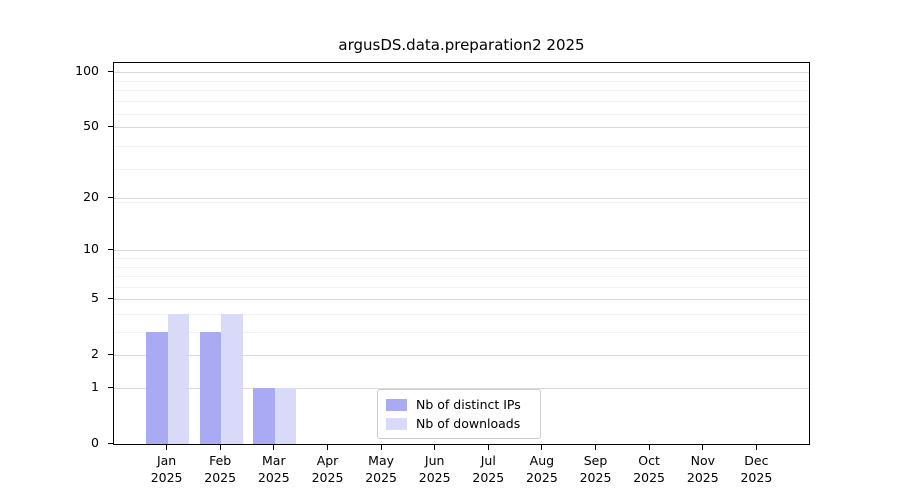 Image resolution: width=900 pixels, height=500 pixels. Describe the element at coordinates (232, 378) in the screenshot. I see `bar-nb-of-downloads-feb` at that location.